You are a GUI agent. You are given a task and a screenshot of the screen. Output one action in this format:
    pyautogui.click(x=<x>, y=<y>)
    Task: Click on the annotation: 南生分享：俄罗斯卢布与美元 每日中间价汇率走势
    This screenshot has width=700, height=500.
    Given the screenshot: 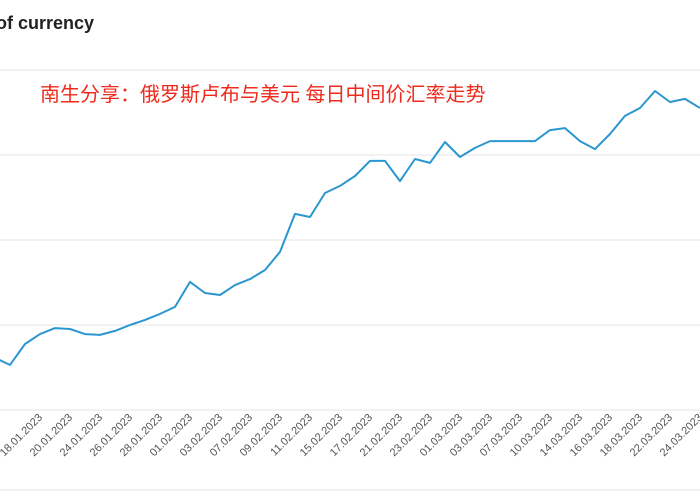 What is the action you would take?
    pyautogui.click(x=263, y=94)
    